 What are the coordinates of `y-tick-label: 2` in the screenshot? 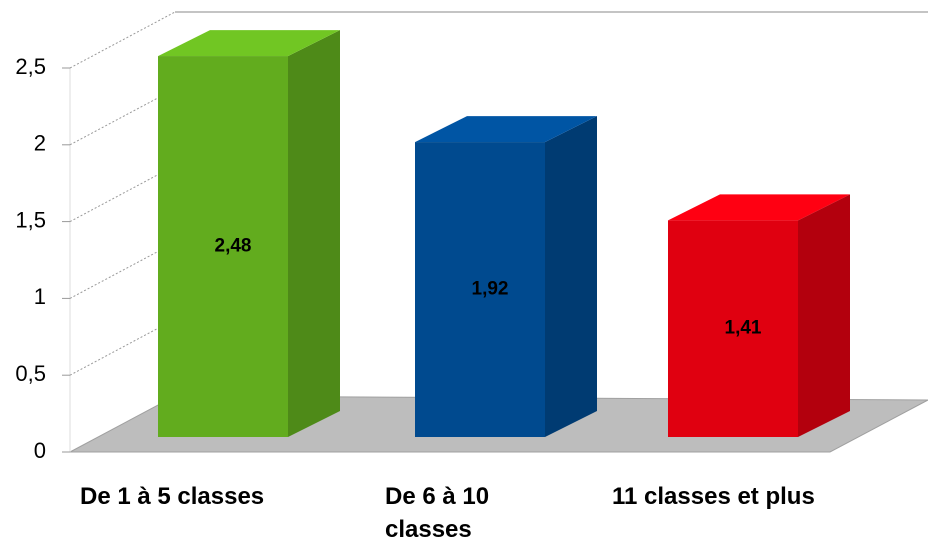 It's located at (40, 143).